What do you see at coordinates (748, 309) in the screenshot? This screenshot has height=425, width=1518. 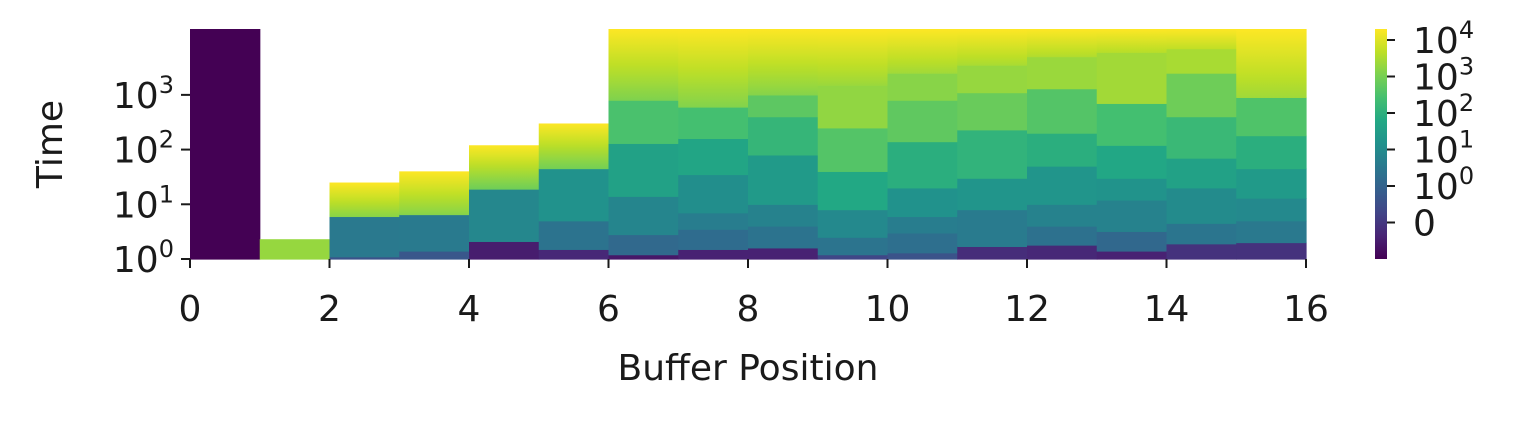 I see `x-tick-label: 8` at bounding box center [748, 309].